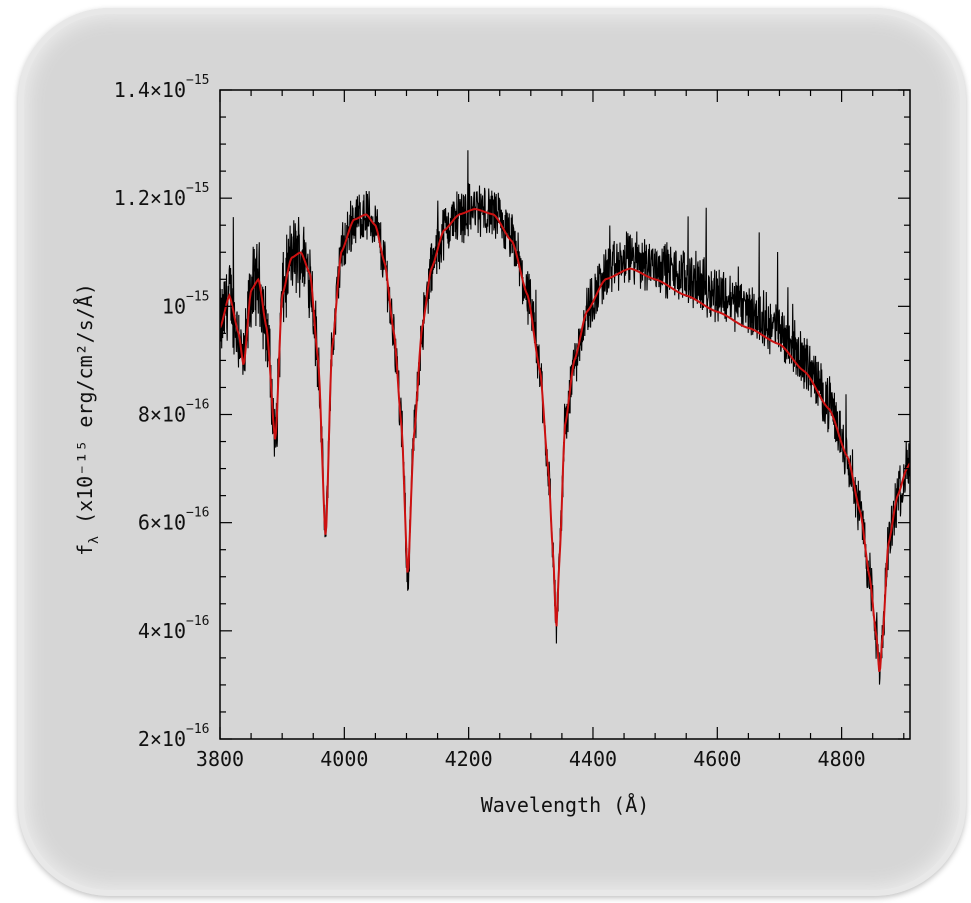  Describe the element at coordinates (842, 759) in the screenshot. I see `x-tick-label: 4800` at that location.